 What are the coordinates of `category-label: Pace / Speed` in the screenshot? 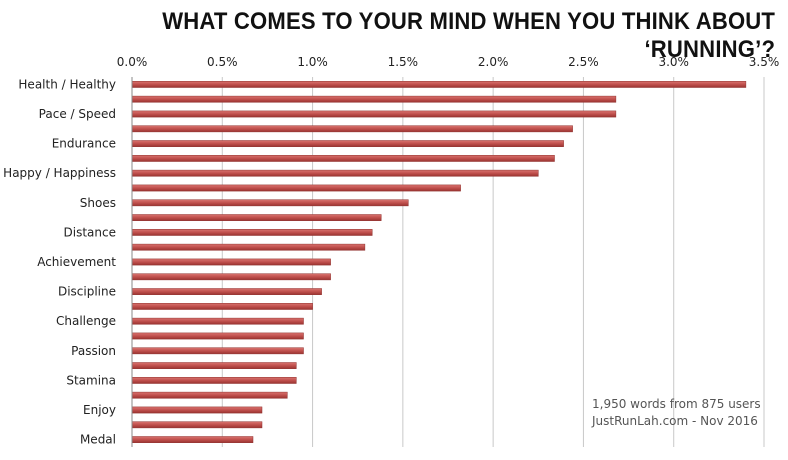 It's located at (77, 114).